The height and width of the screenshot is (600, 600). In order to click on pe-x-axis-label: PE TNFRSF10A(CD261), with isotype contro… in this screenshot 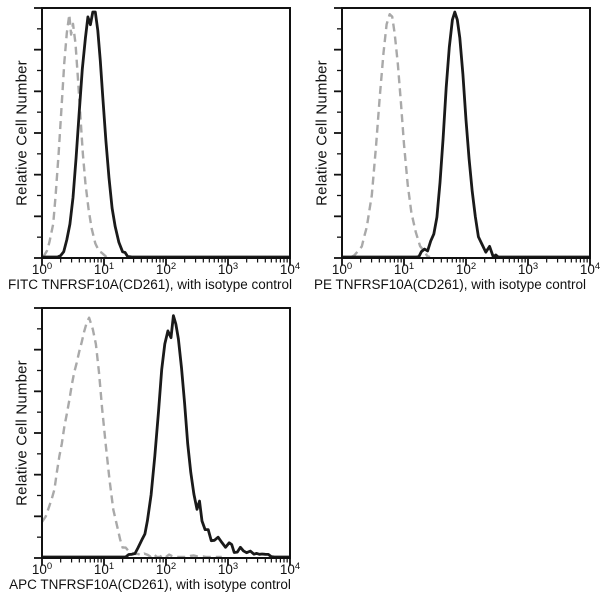, I will do `click(450, 284)`.